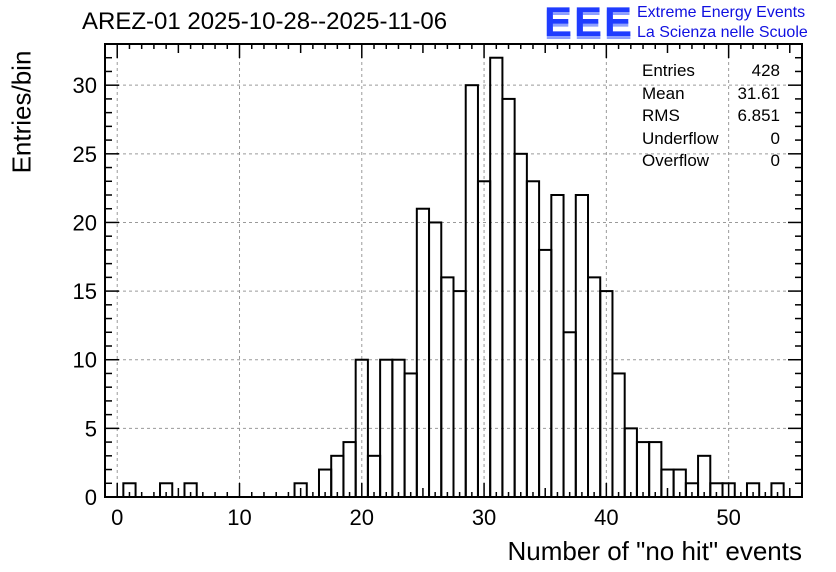 Image resolution: width=836 pixels, height=572 pixels. I want to click on stats-label: Mean, so click(663, 93).